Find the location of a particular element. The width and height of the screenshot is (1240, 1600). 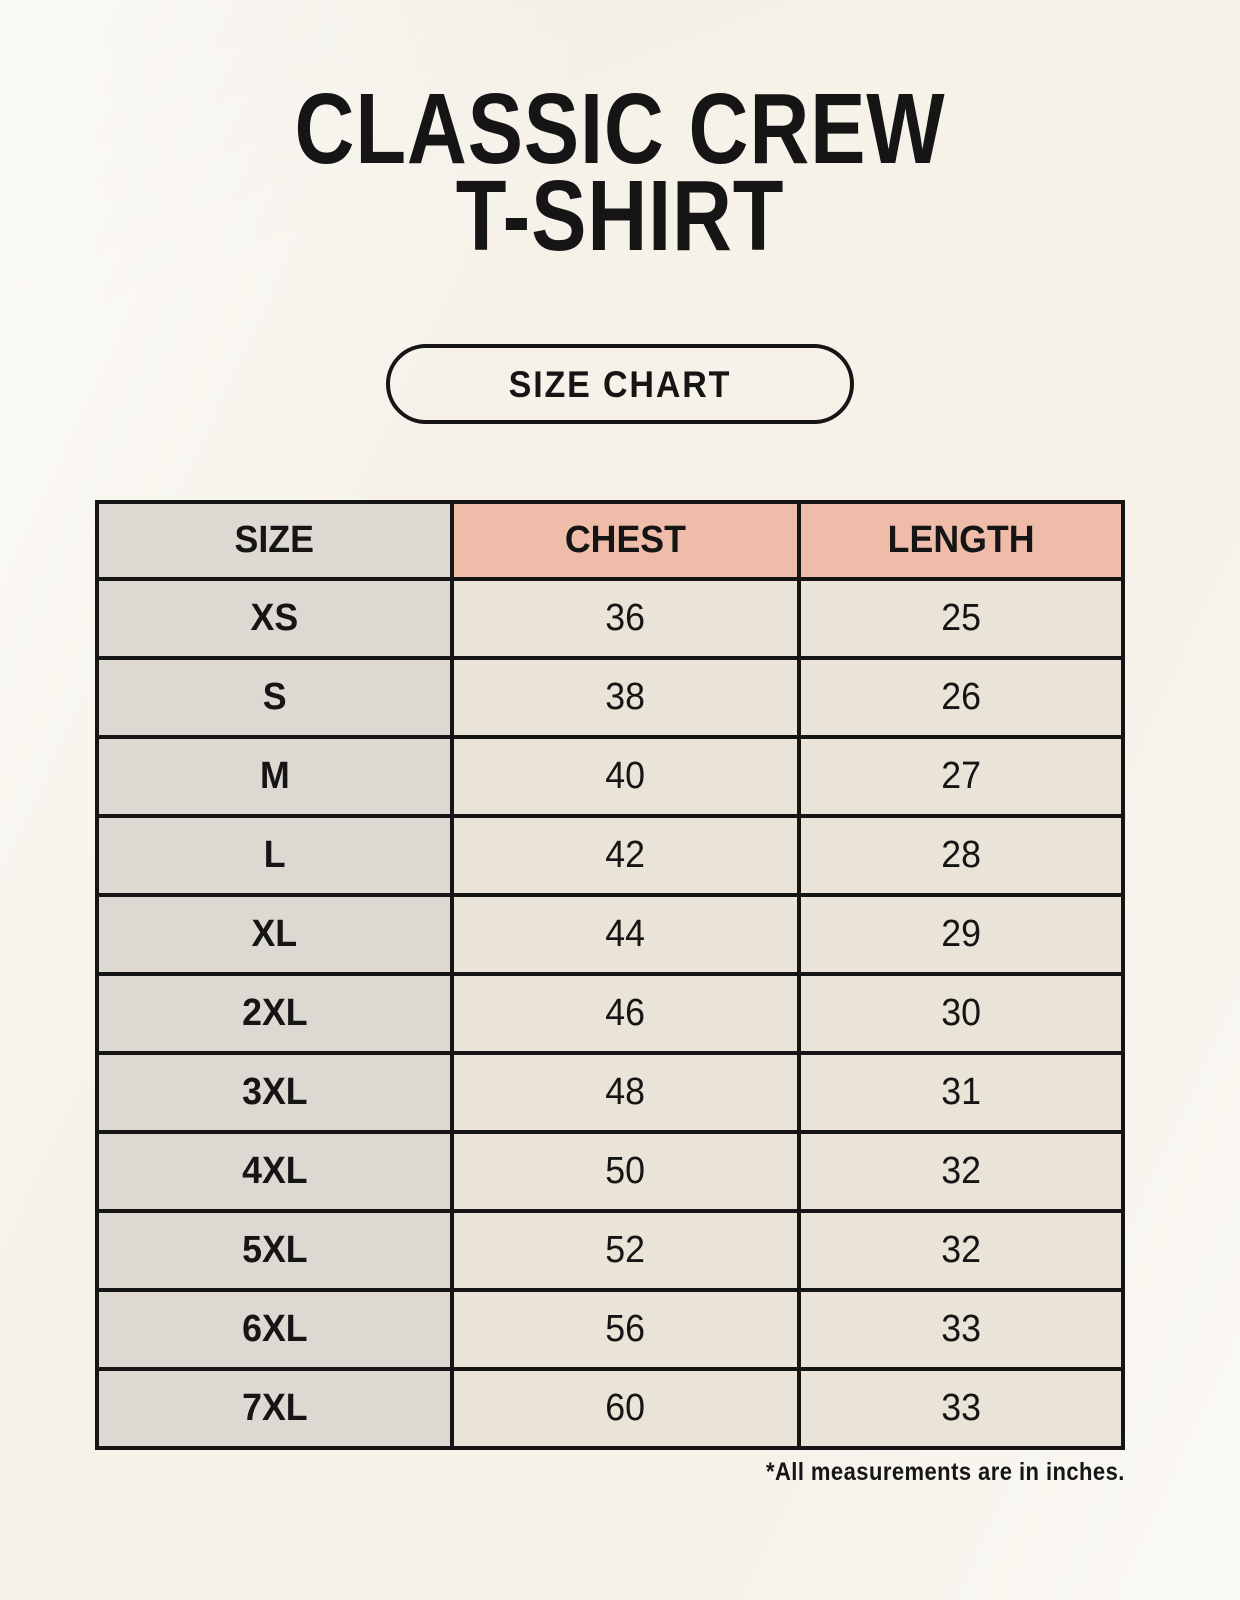

table-row-6xl: 6XL 56 33 is located at coordinates (610, 1329).